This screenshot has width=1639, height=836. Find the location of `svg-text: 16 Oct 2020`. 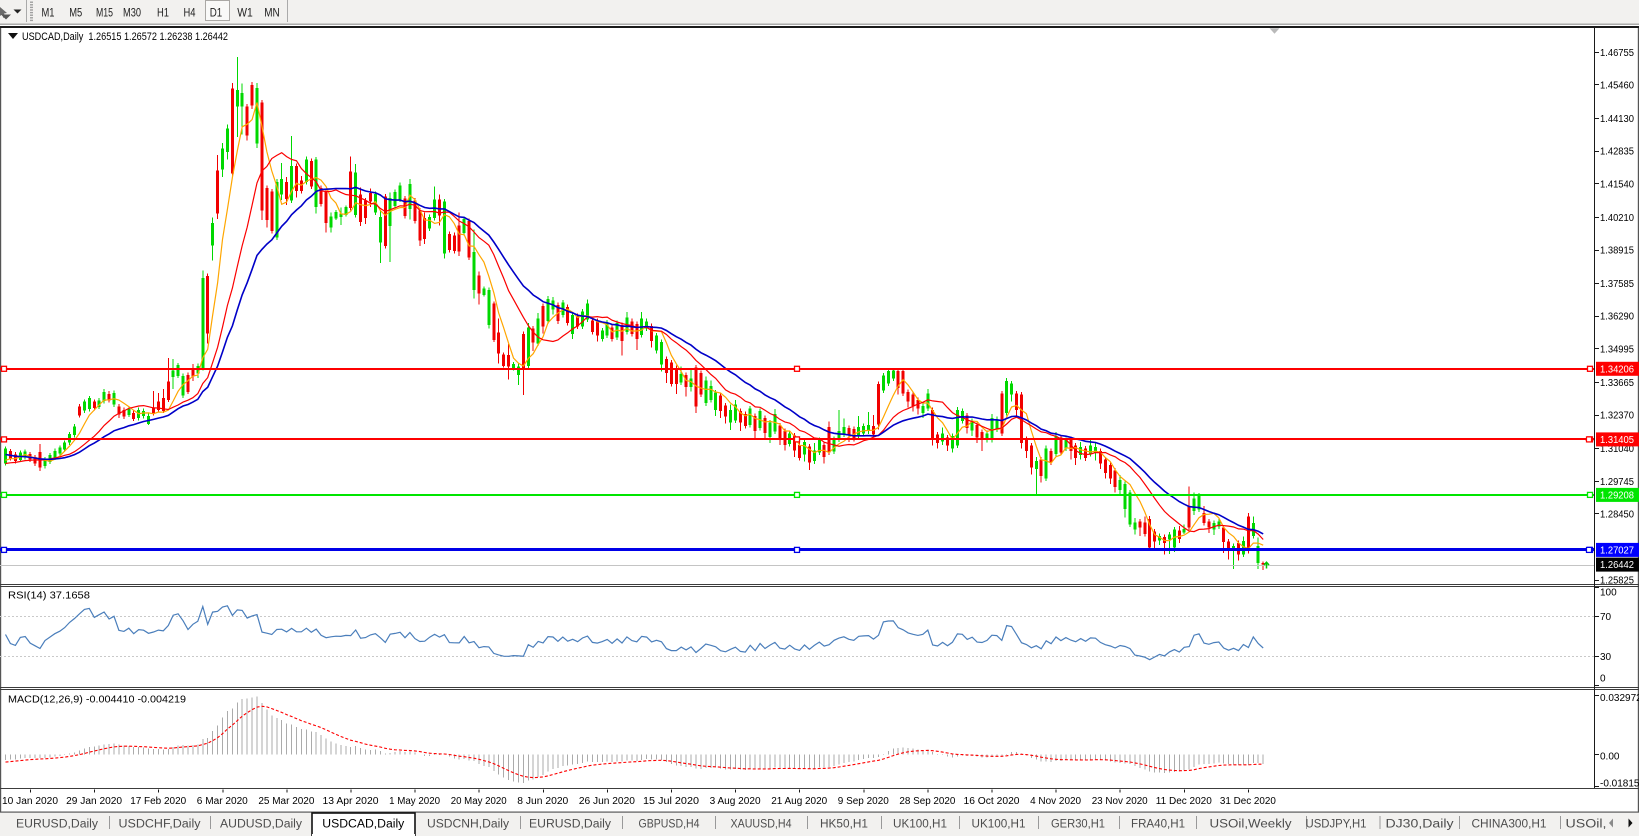

svg-text: 16 Oct 2020 is located at coordinates (992, 801).